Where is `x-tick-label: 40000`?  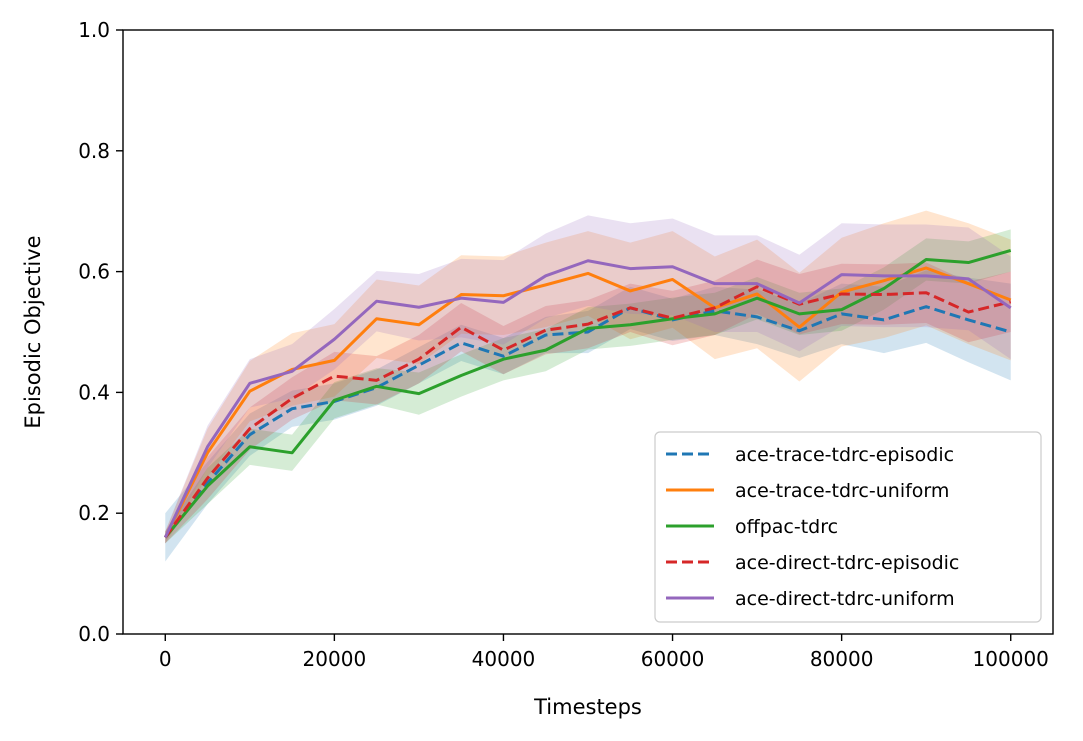
x-tick-label: 40000 is located at coordinates (504, 659).